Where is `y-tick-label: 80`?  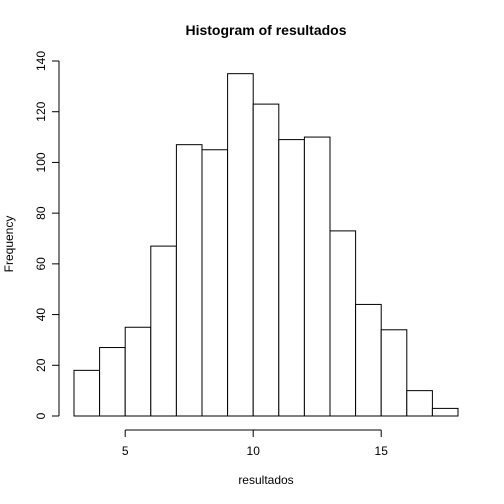
y-tick-label: 80 is located at coordinates (41, 213).